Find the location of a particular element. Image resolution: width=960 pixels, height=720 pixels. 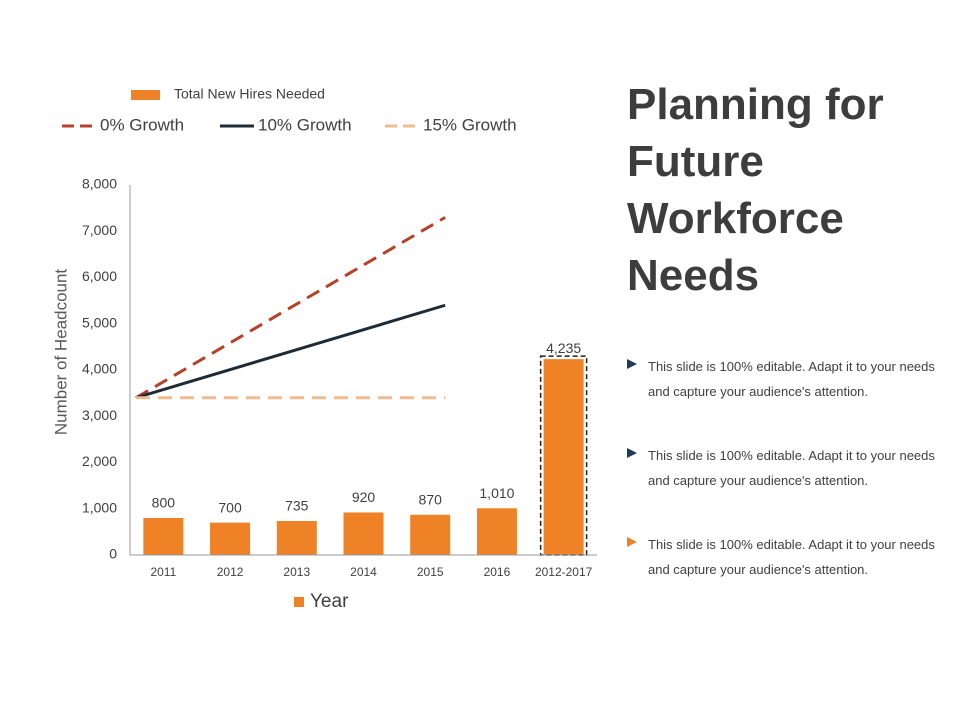

page-title: Planning for Future Workforce Needs is located at coordinates (787, 190).